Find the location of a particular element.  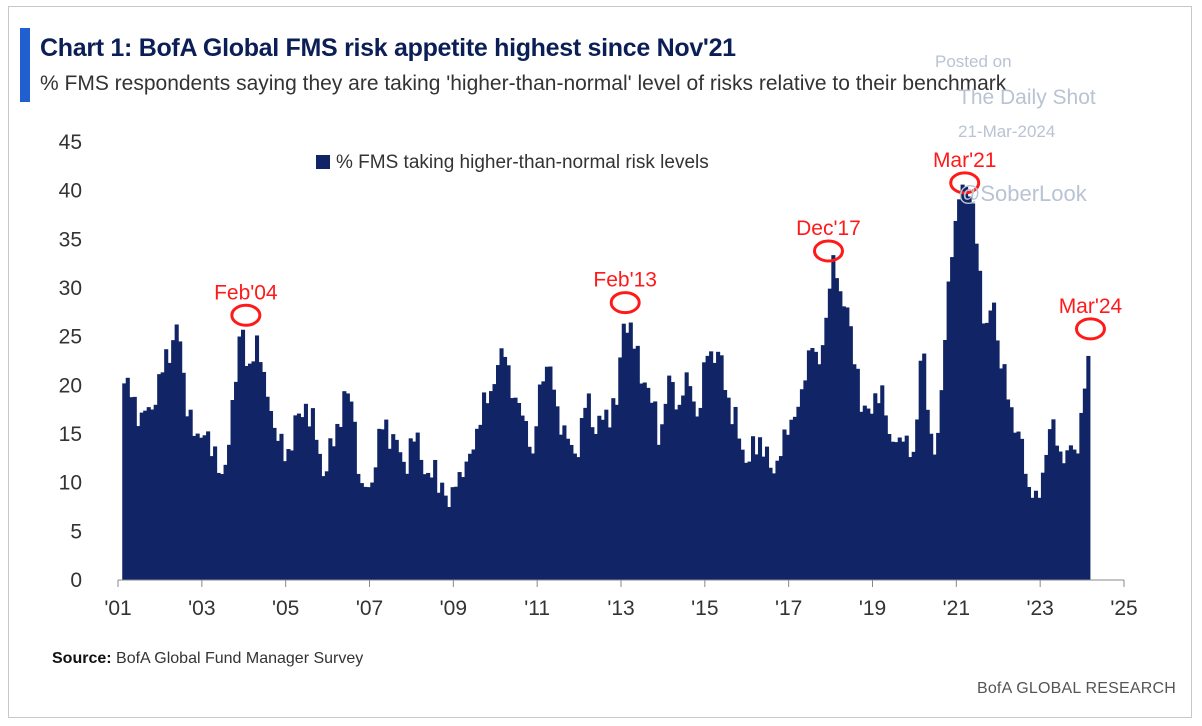

legend-swatch is located at coordinates (323, 162).